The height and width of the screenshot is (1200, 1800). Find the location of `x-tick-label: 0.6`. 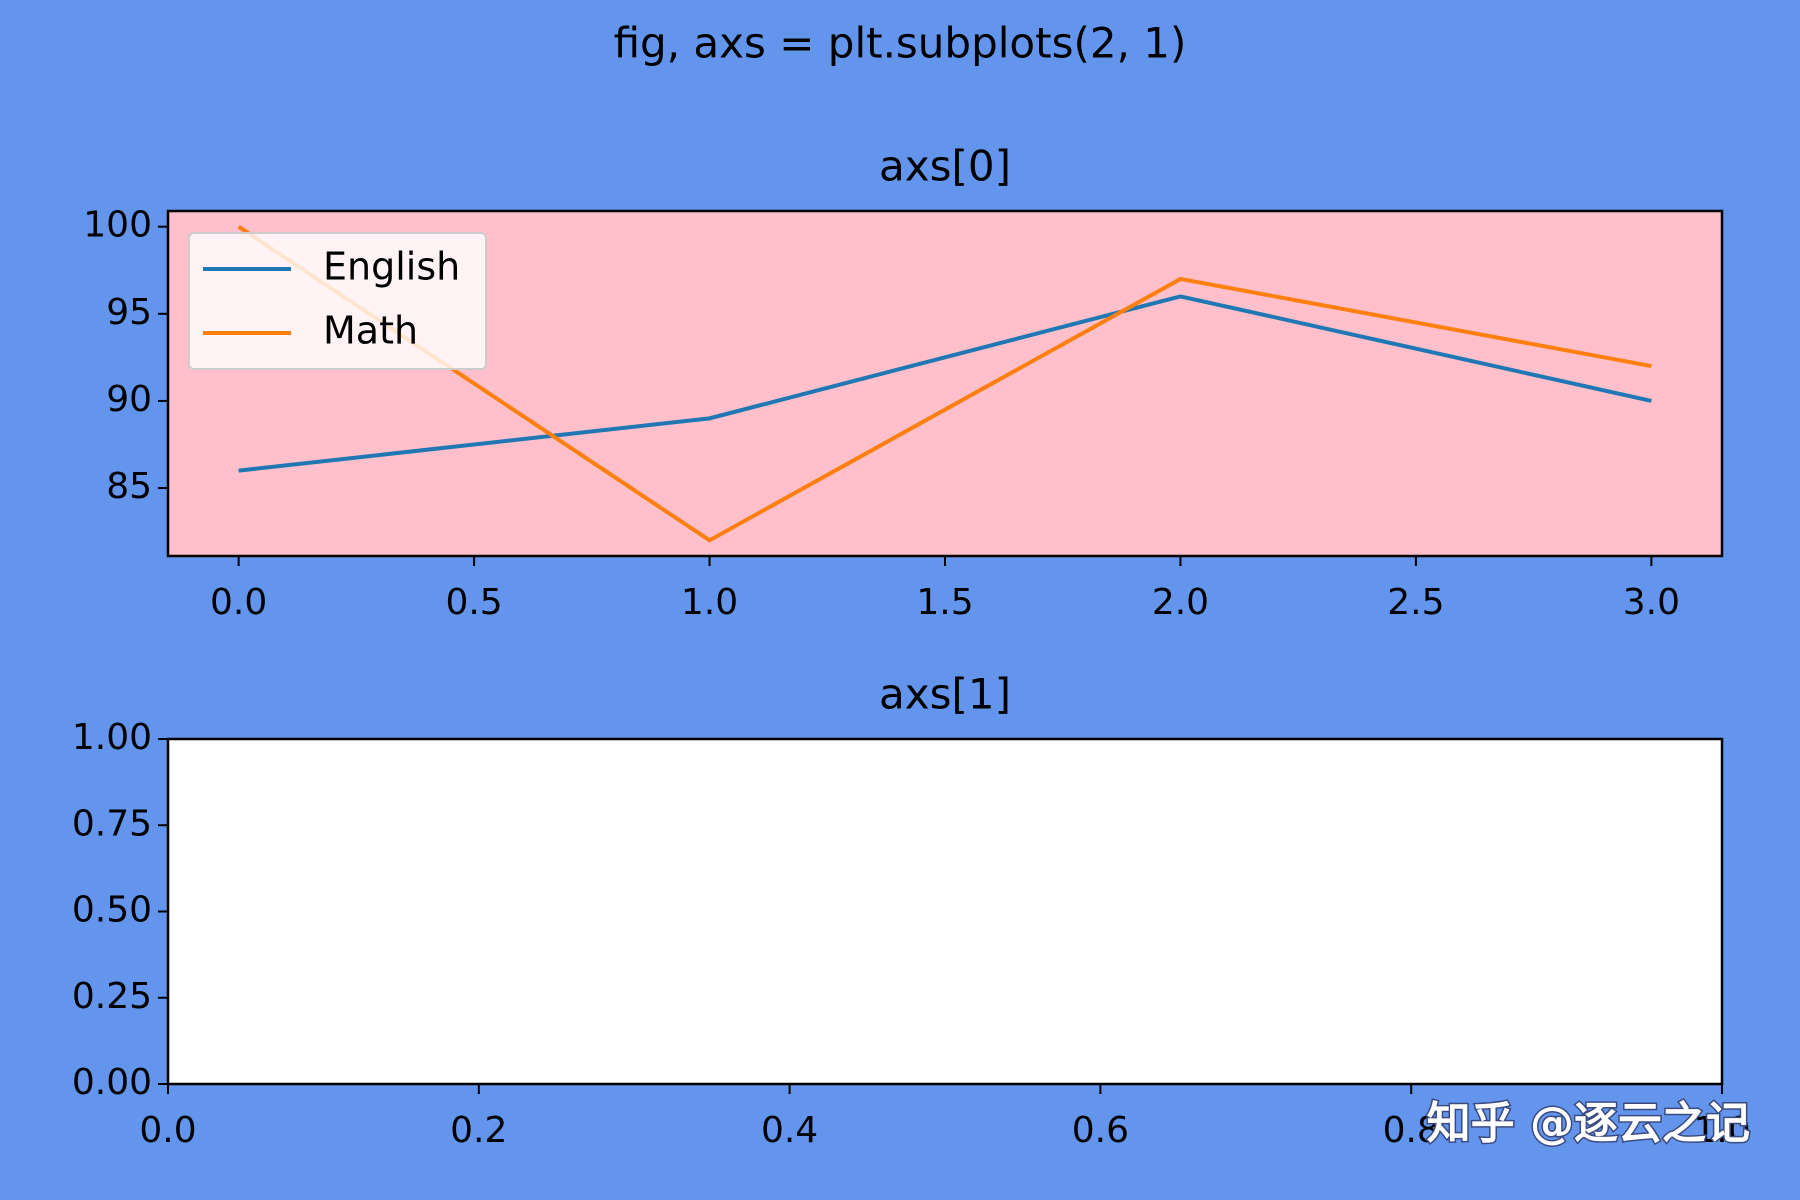

x-tick-label: 0.6 is located at coordinates (1100, 1130).